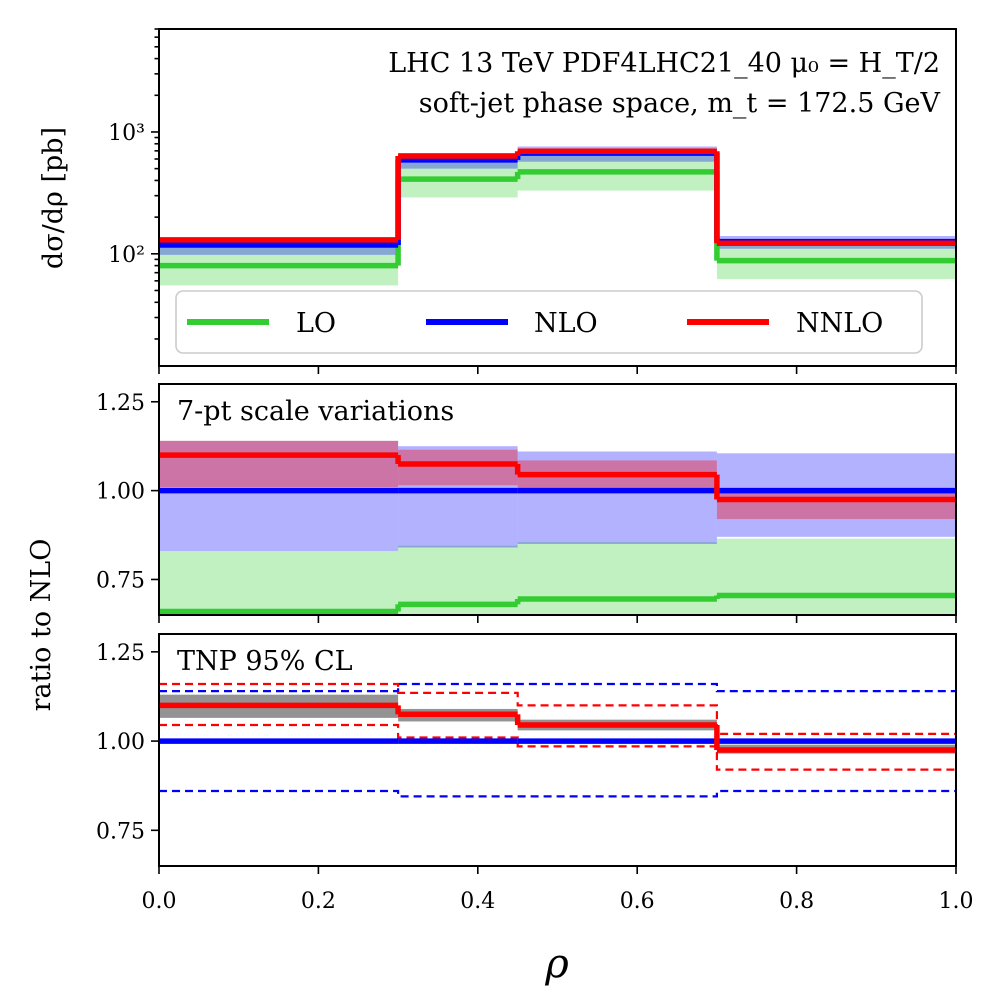  I want to click on x-tick-label: 0.8, so click(796, 901).